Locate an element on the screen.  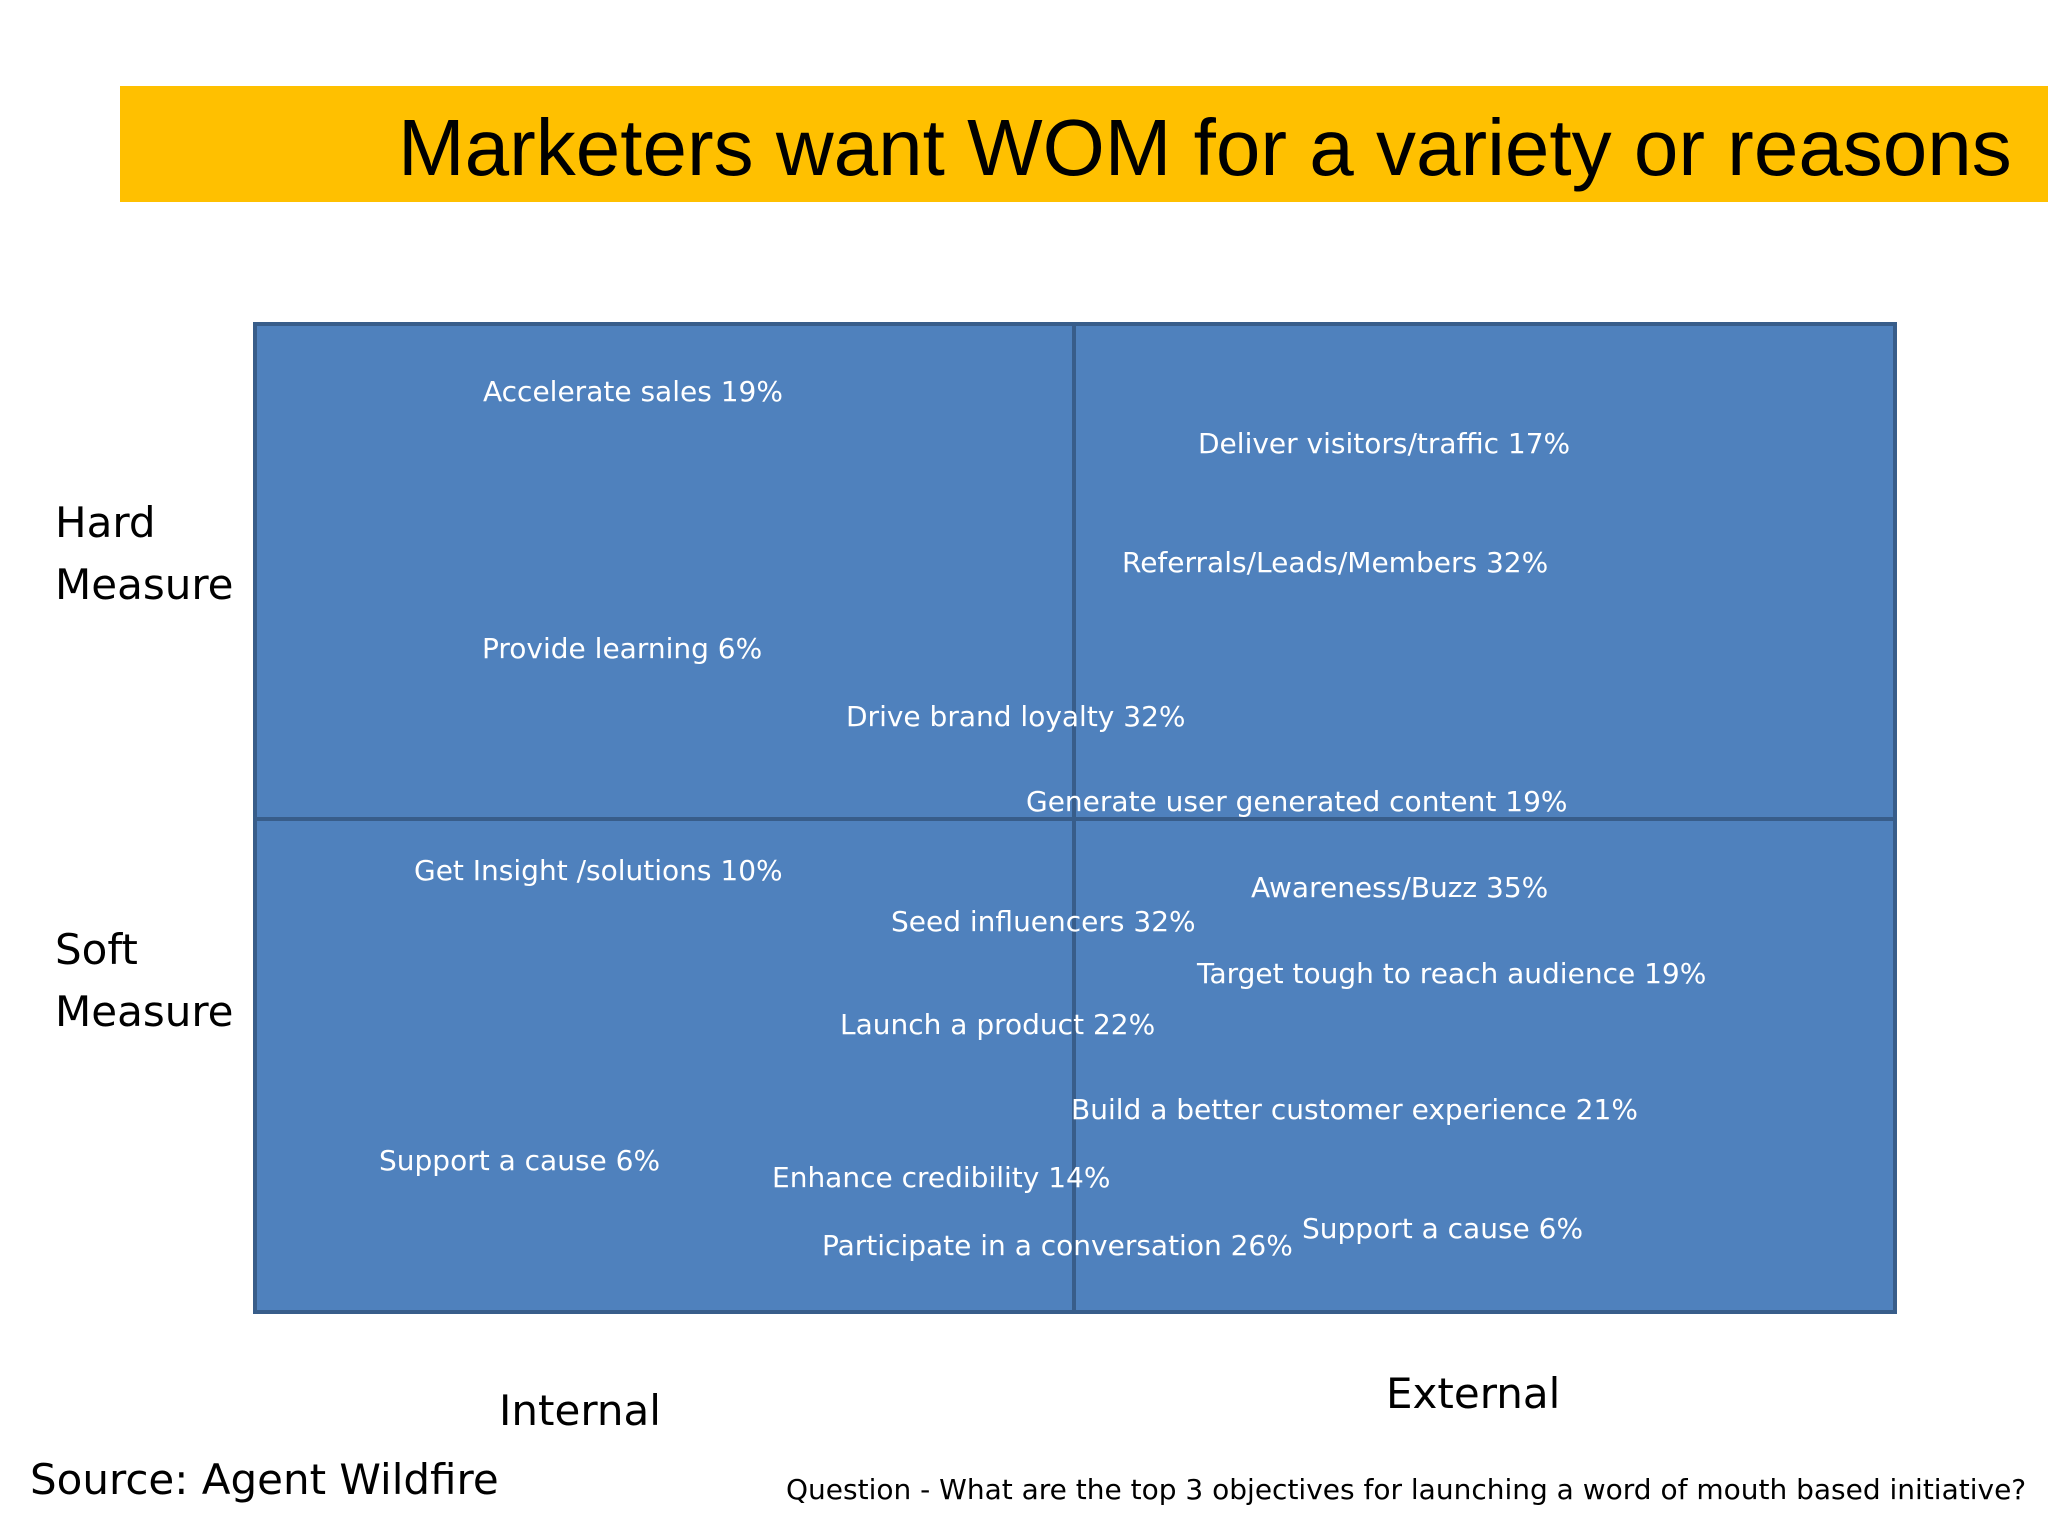
objective-accelerate-sales: Accelerate sales 19% is located at coordinates (633, 391).